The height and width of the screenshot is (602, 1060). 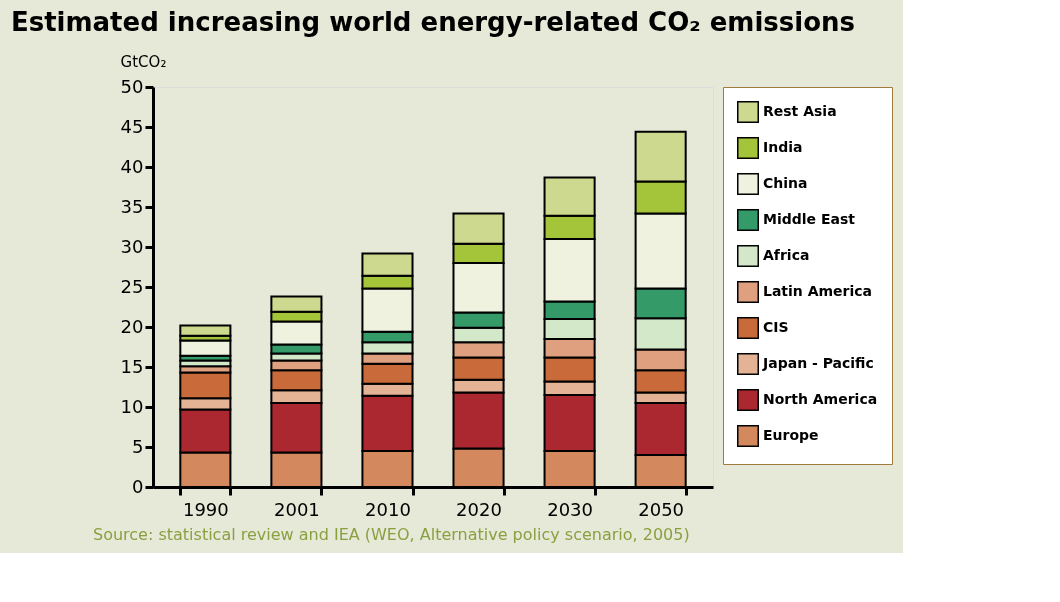 What do you see at coordinates (132, 286) in the screenshot?
I see `y-tick-label: 25` at bounding box center [132, 286].